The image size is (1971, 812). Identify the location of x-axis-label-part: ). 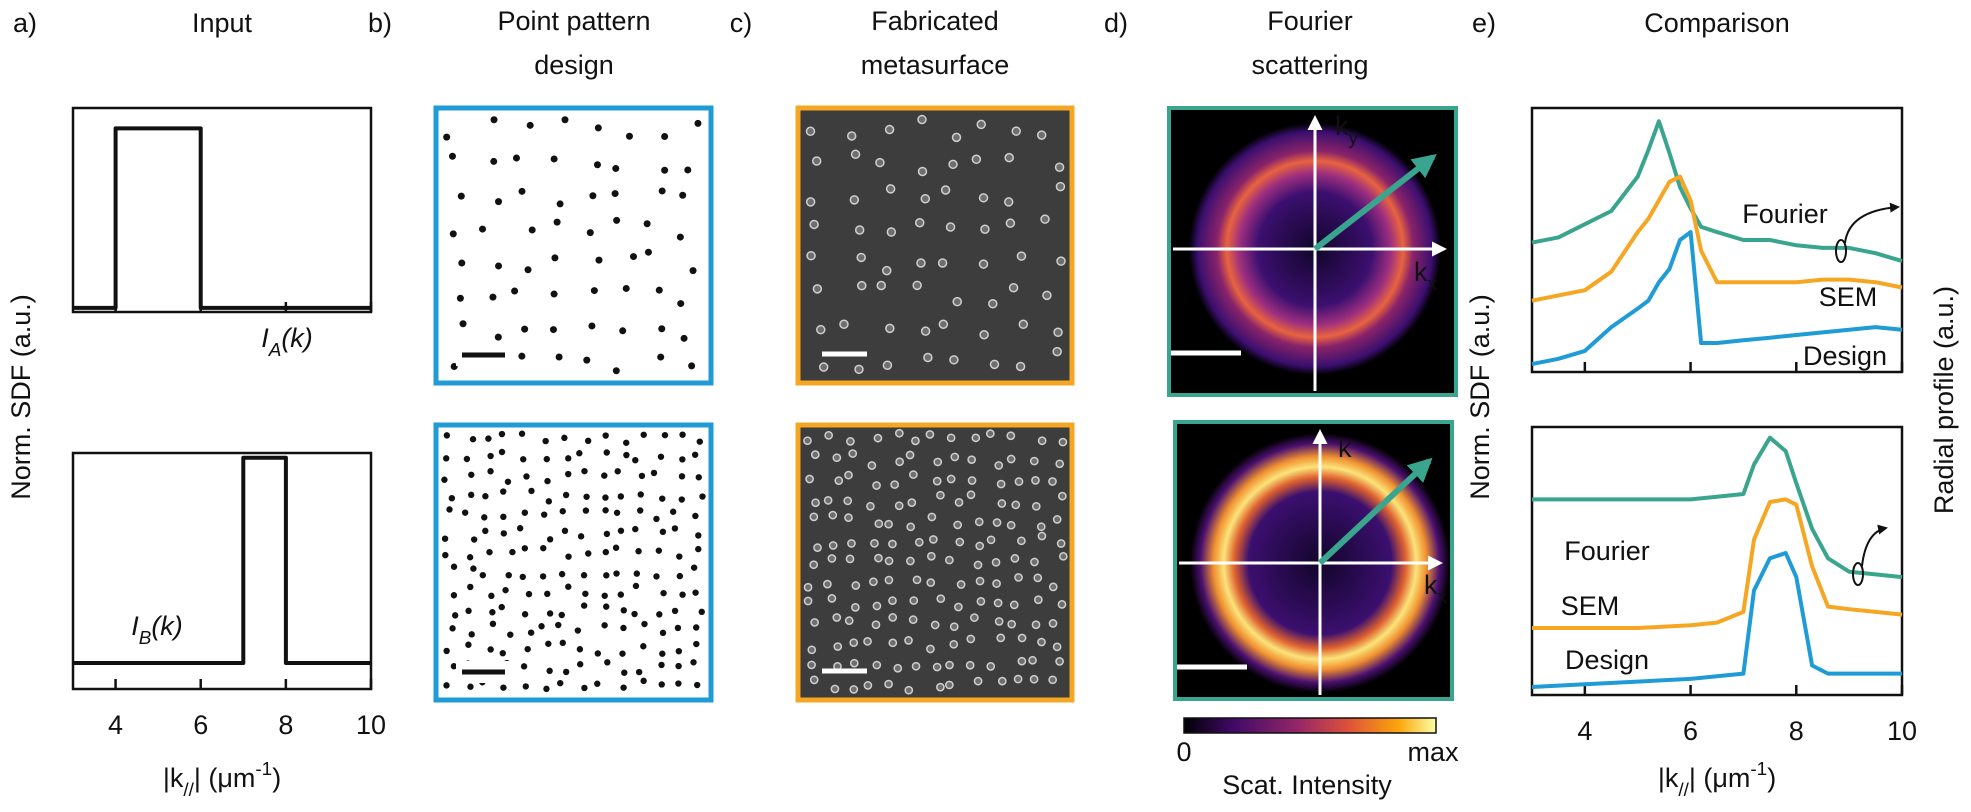
(276, 778).